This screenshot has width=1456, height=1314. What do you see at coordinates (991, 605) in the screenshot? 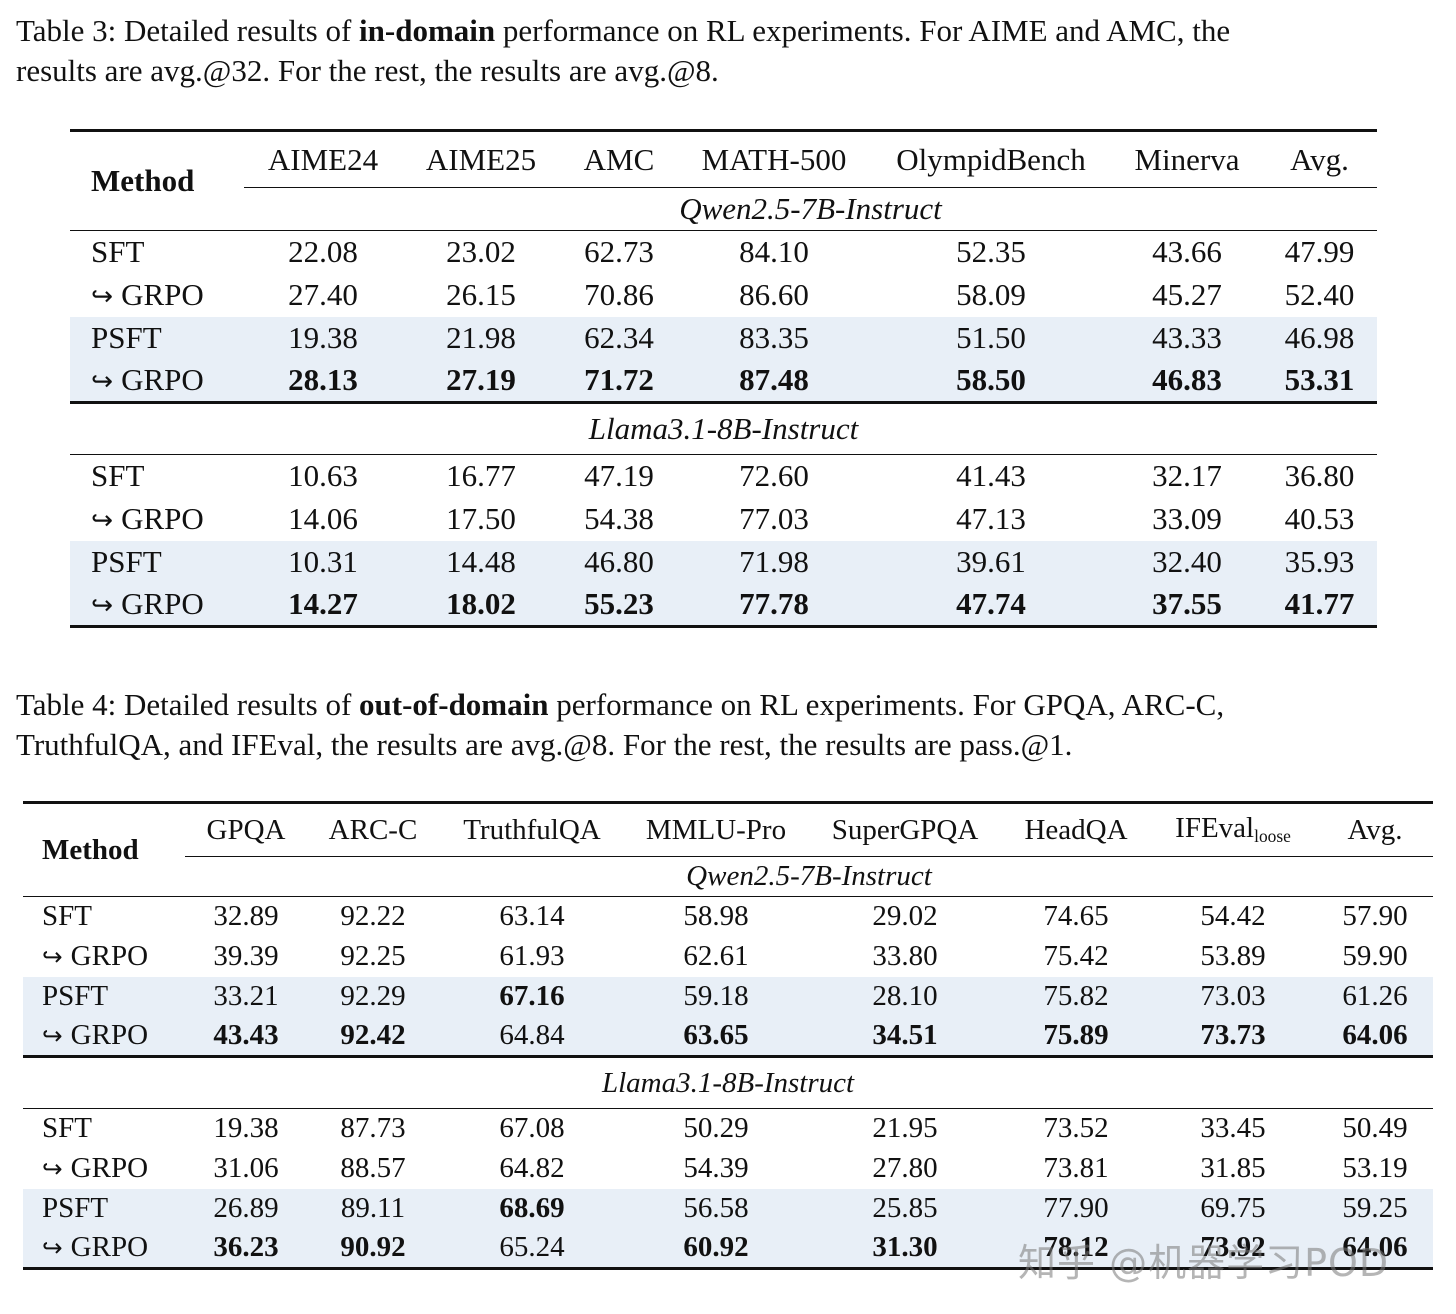
I see `value-cell: 47.74` at bounding box center [991, 605].